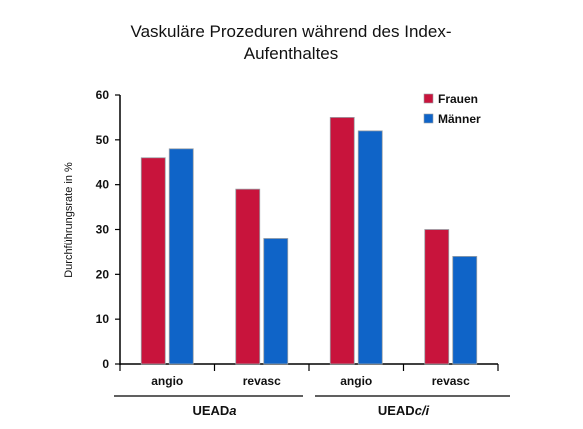 The image size is (583, 429). Describe the element at coordinates (291, 31) in the screenshot. I see `chart-title-line-1: Vaskuläre Prozeduren während des Index-` at that location.